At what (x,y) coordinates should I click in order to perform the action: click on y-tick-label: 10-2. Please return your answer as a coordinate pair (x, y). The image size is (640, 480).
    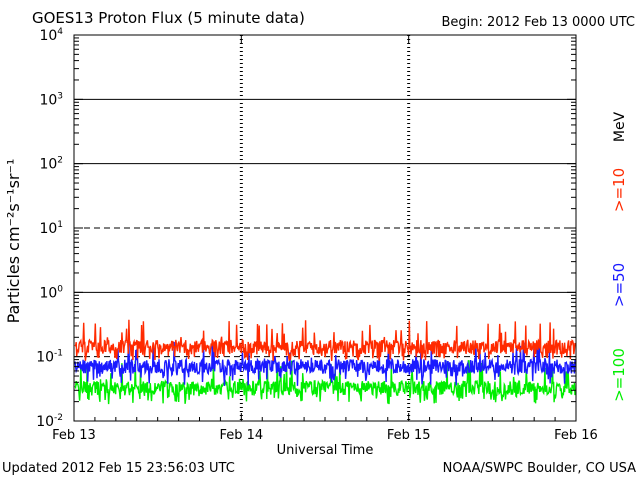
    Looking at the image, I should click on (49, 421).